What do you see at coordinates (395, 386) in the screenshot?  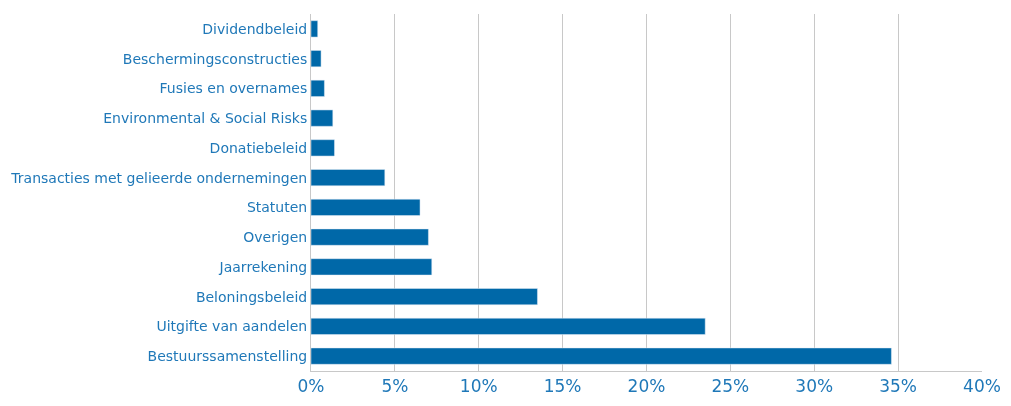 I see `x-tick-label: 5%` at bounding box center [395, 386].